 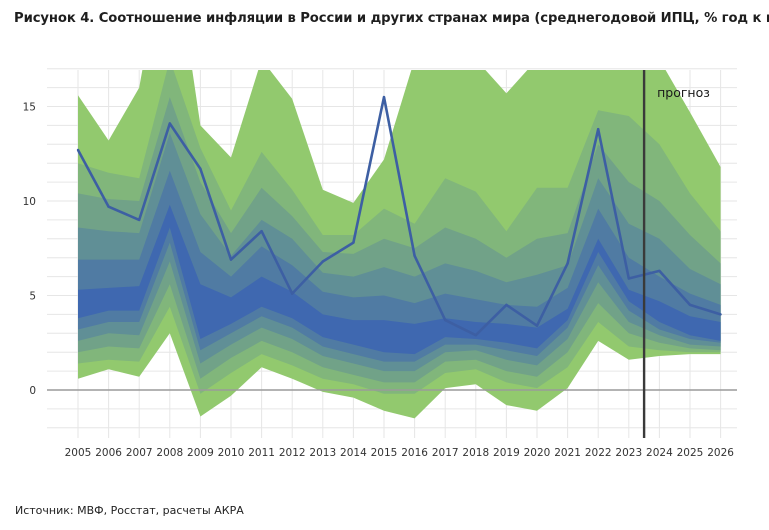 What do you see at coordinates (32, 391) in the screenshot?
I see `y-tick-label: 0` at bounding box center [32, 391].